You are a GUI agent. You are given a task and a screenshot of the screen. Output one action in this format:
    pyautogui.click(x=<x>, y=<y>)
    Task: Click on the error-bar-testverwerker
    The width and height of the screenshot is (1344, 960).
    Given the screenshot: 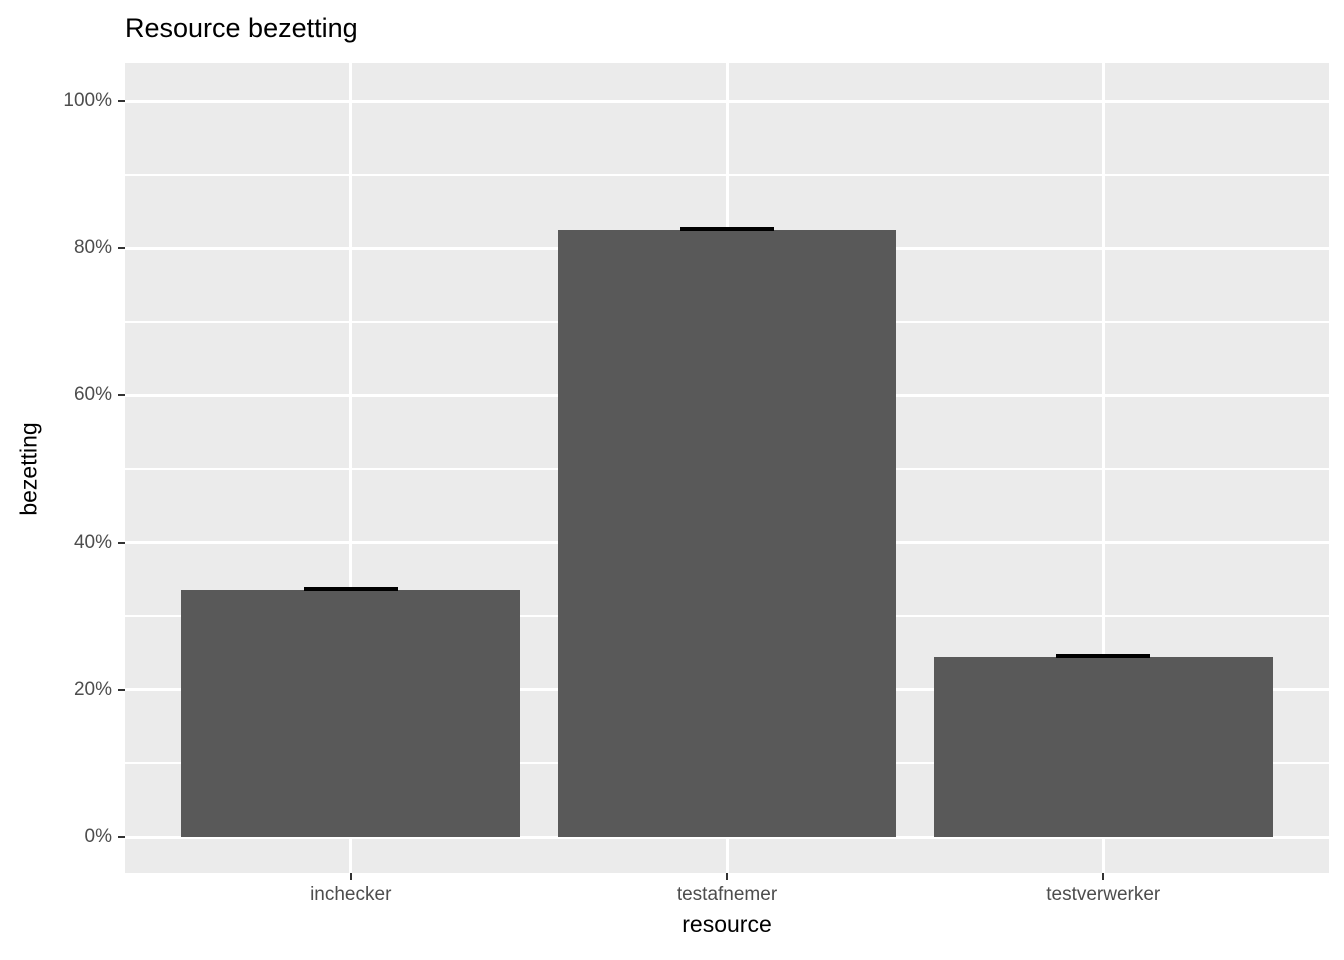 What is the action you would take?
    pyautogui.click(x=1103, y=655)
    